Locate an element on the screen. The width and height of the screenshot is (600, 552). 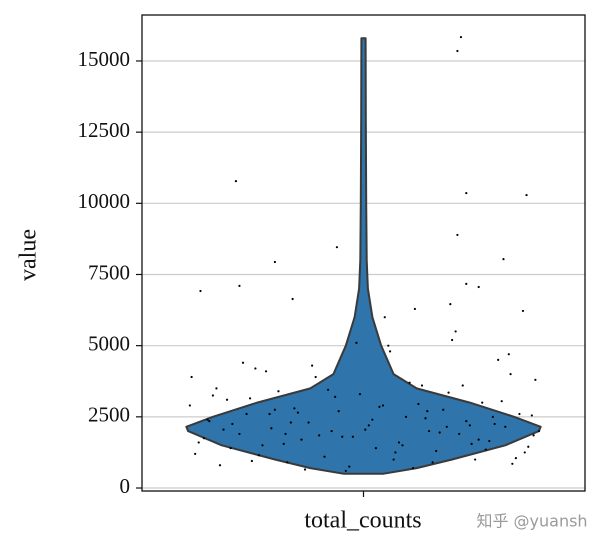
x-tick-label: total_counts is located at coordinates (362, 521).